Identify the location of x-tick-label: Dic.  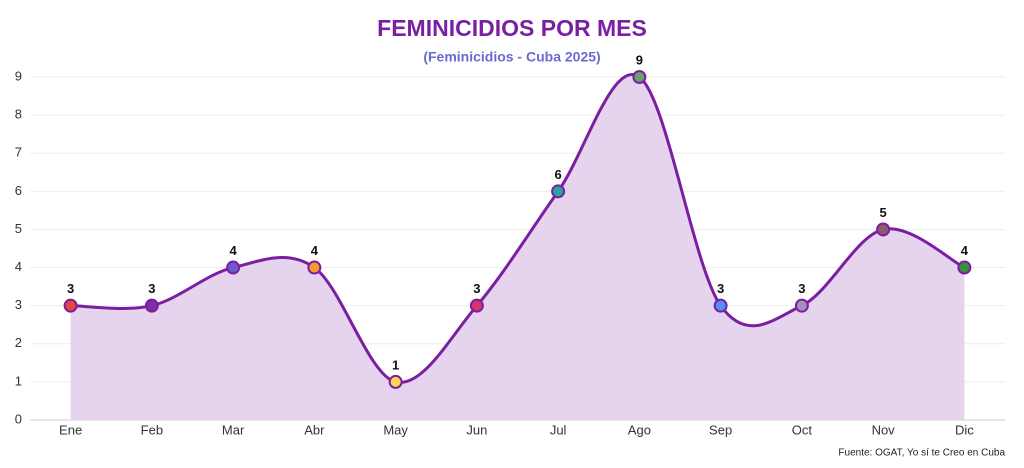
(964, 429).